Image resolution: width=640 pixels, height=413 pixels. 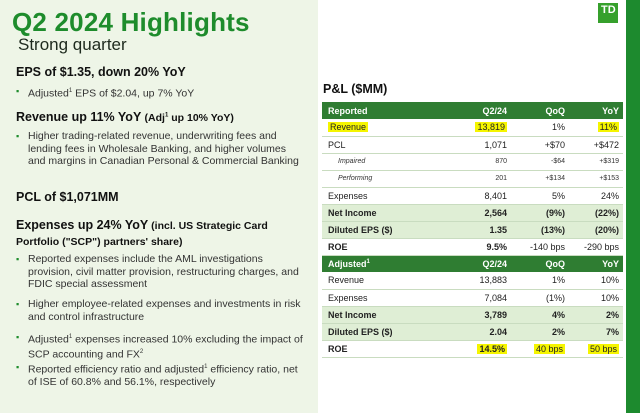 What do you see at coordinates (67, 197) in the screenshot?
I see `pcl-heading: PCL of $1,071MM` at bounding box center [67, 197].